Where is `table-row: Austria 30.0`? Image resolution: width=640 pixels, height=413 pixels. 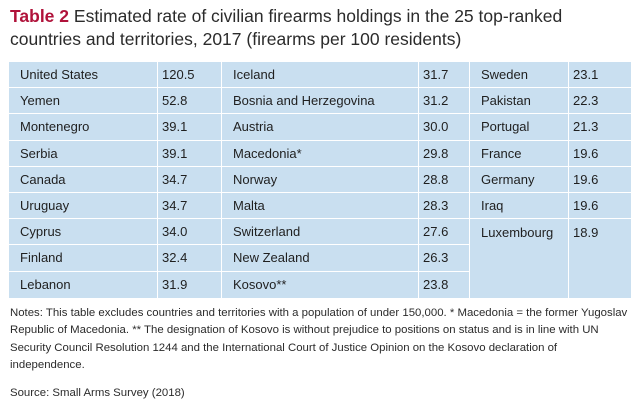
table-row: Austria 30.0 is located at coordinates (345, 127).